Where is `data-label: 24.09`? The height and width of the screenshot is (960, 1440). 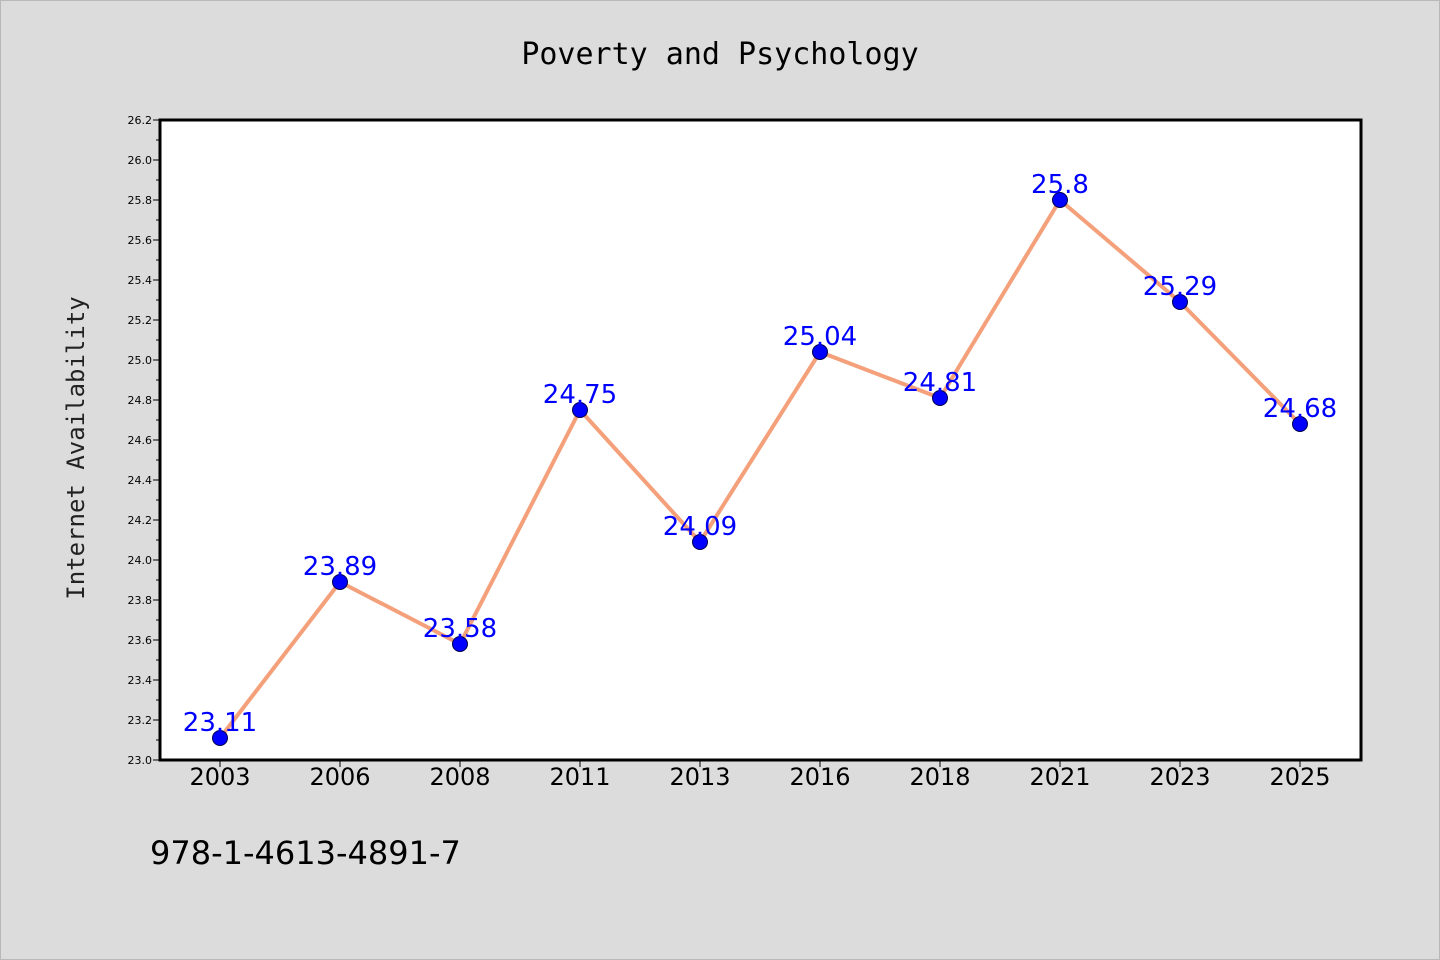 data-label: 24.09 is located at coordinates (700, 527).